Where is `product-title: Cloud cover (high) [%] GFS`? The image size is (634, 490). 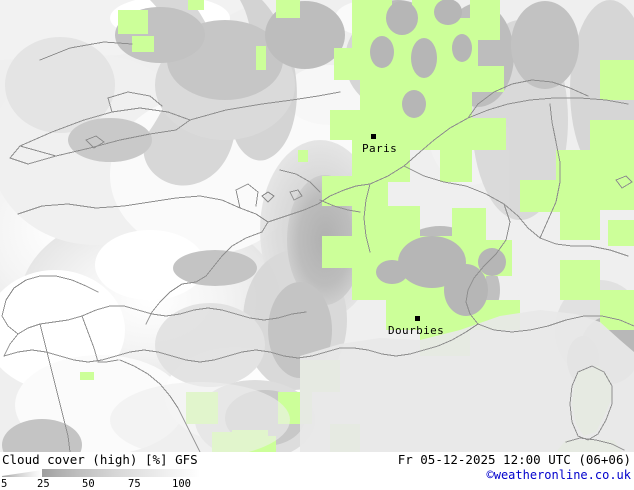
product-title: Cloud cover (high) [%] GFS is located at coordinates (100, 459).